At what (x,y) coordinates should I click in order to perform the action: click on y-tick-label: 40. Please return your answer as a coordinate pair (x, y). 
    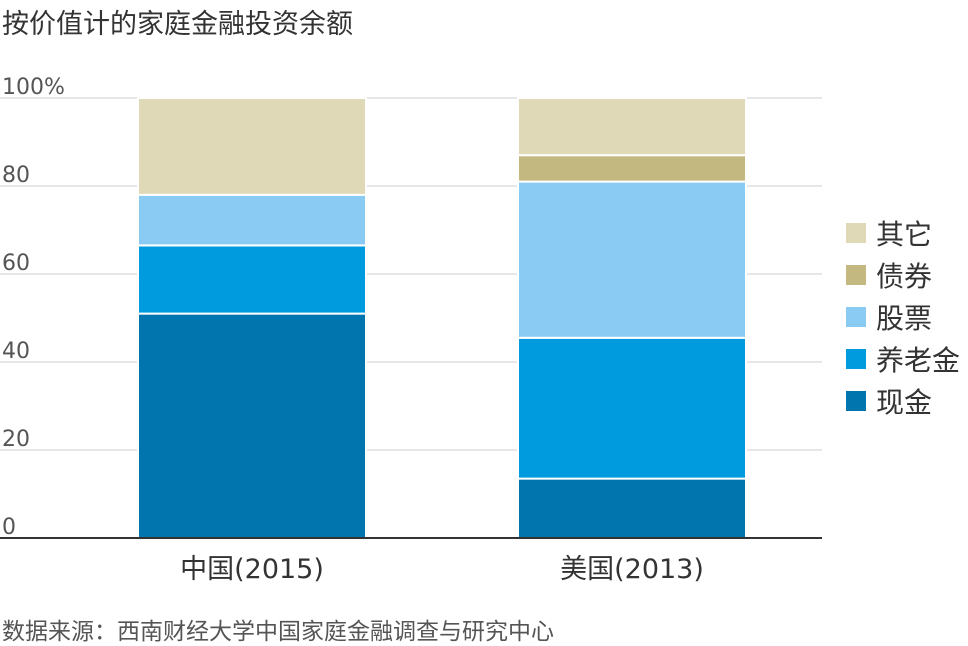
    Looking at the image, I should click on (16, 351).